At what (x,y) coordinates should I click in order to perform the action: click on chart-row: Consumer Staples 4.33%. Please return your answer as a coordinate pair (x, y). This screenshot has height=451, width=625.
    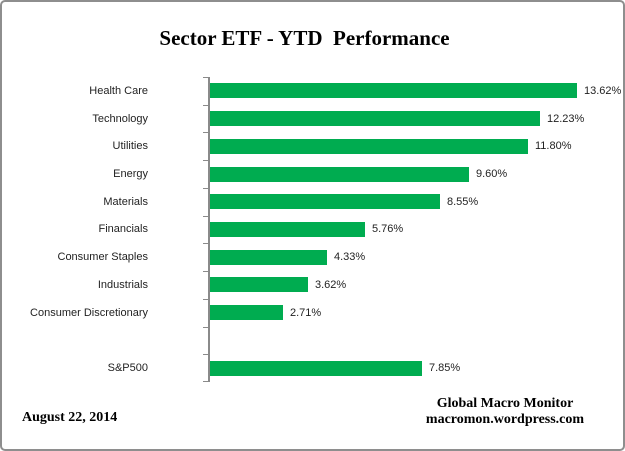
    Looking at the image, I should click on (312, 257).